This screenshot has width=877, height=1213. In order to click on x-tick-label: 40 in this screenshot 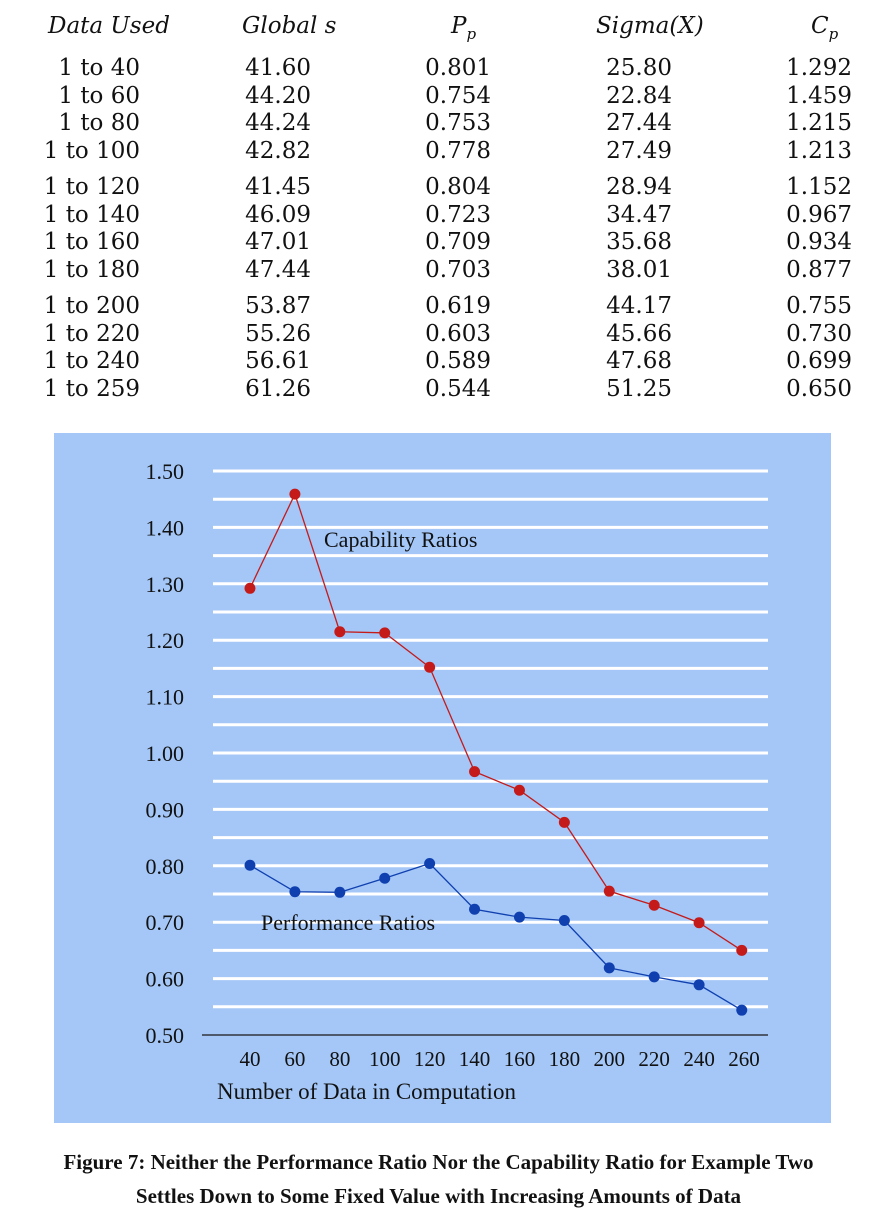, I will do `click(250, 1059)`.